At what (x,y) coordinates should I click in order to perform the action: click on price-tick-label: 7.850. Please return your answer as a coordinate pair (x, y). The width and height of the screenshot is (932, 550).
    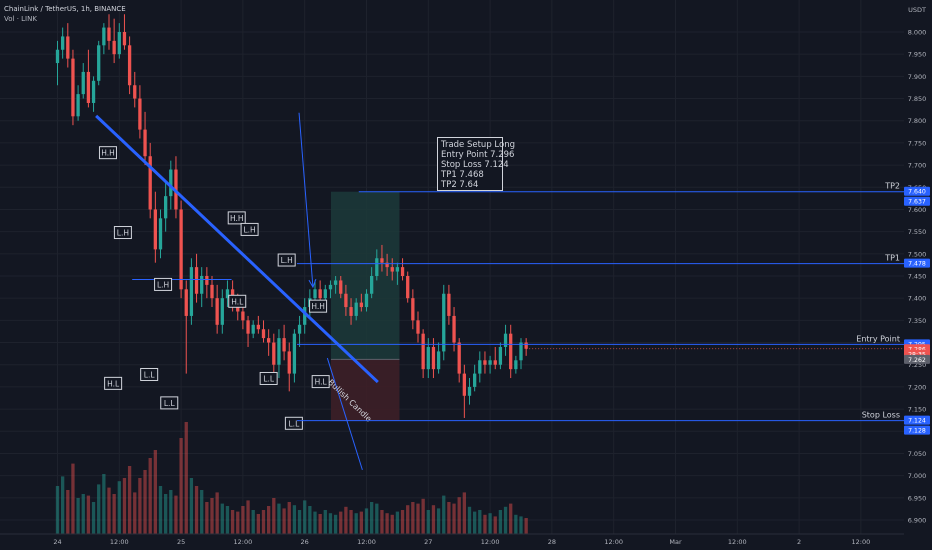
    Looking at the image, I should click on (917, 99).